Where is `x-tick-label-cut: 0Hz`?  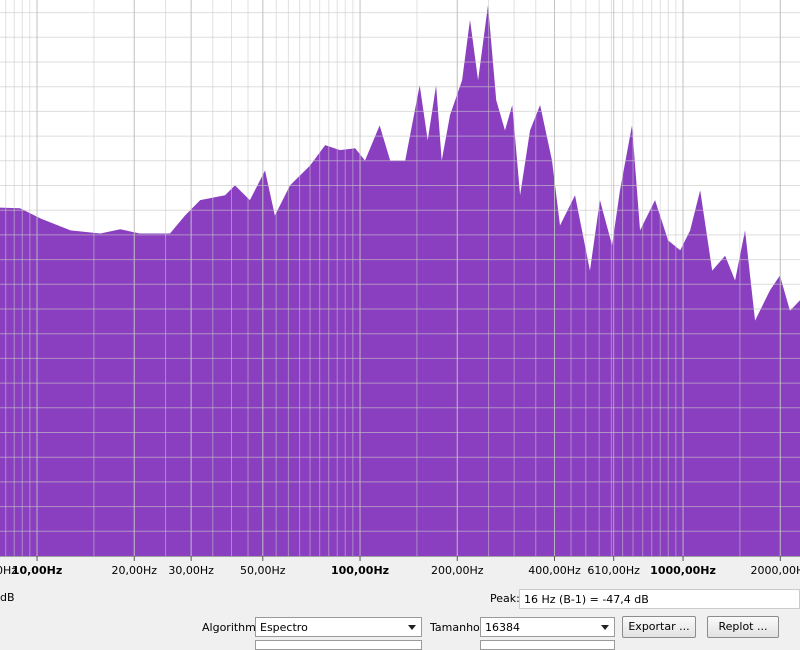
x-tick-label-cut: 0Hz is located at coordinates (8, 570).